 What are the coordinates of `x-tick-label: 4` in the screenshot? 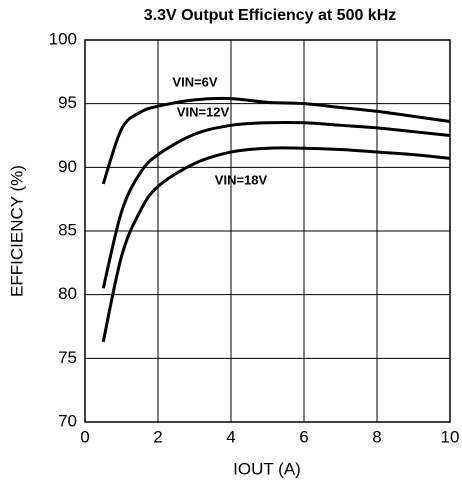 It's located at (230, 436).